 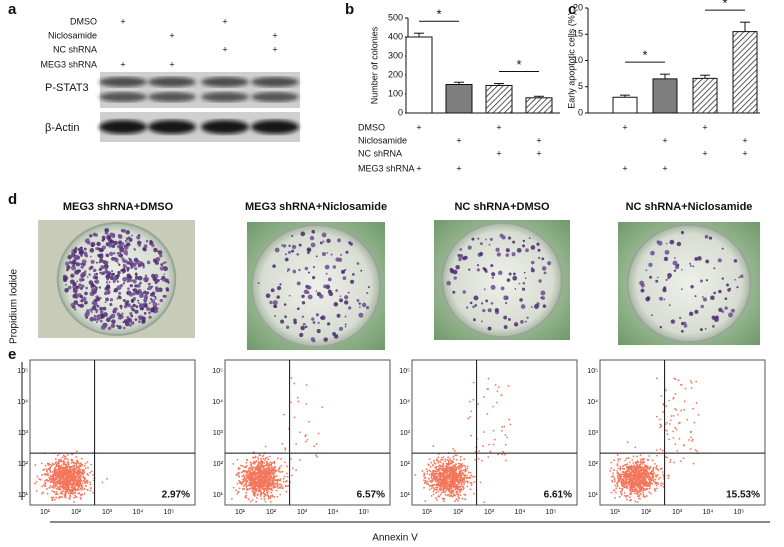 I want to click on y-tick-label: 10³, so click(x=218, y=433).